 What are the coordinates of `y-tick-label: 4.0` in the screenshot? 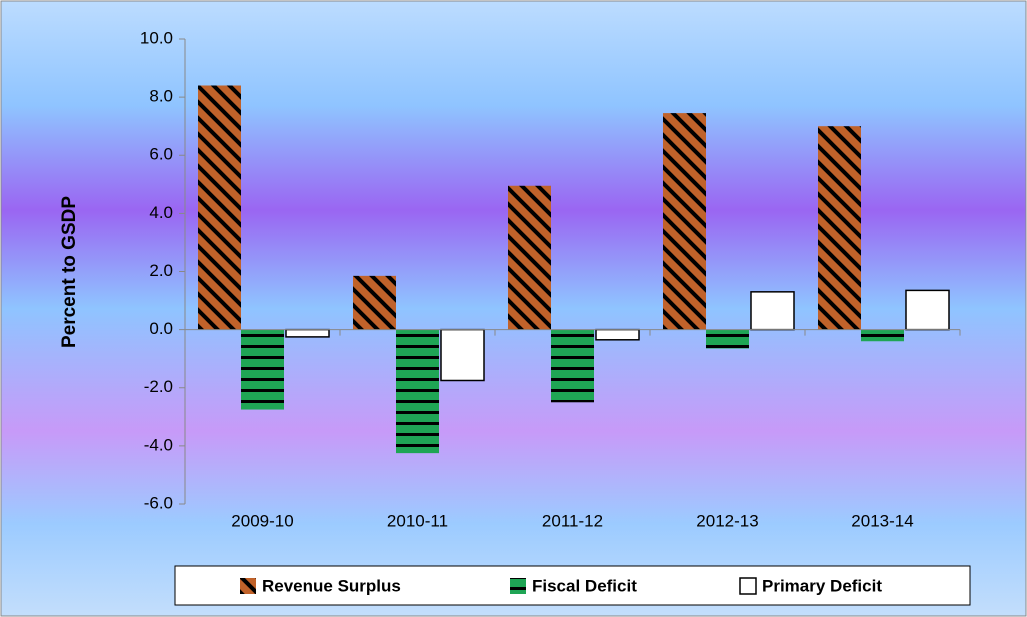 It's located at (161, 212).